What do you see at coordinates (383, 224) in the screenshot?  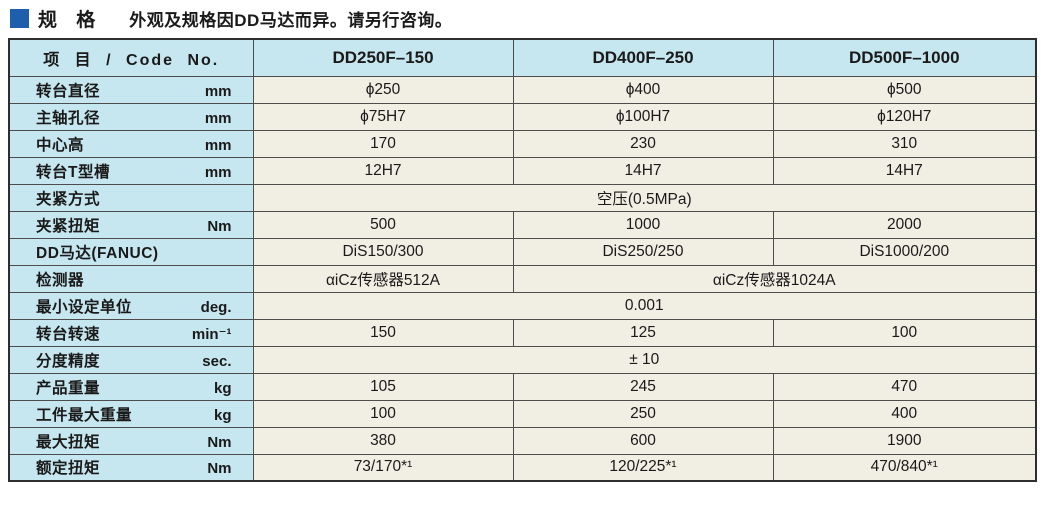 I see `spec-value-cell: 500` at bounding box center [383, 224].